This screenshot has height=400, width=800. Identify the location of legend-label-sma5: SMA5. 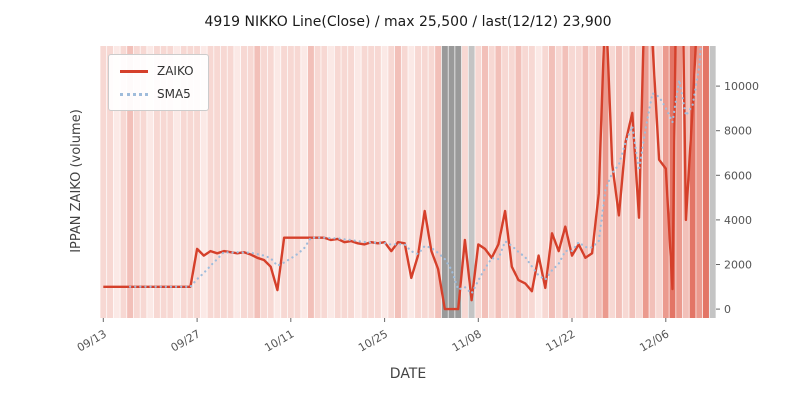
(174, 94).